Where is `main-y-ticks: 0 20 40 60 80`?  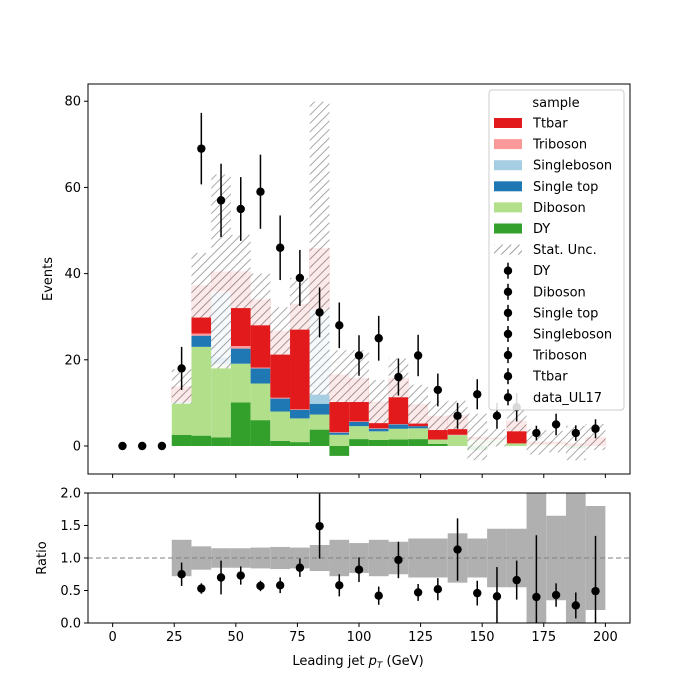 main-y-ticks: 0 20 40 60 80 is located at coordinates (76, 274).